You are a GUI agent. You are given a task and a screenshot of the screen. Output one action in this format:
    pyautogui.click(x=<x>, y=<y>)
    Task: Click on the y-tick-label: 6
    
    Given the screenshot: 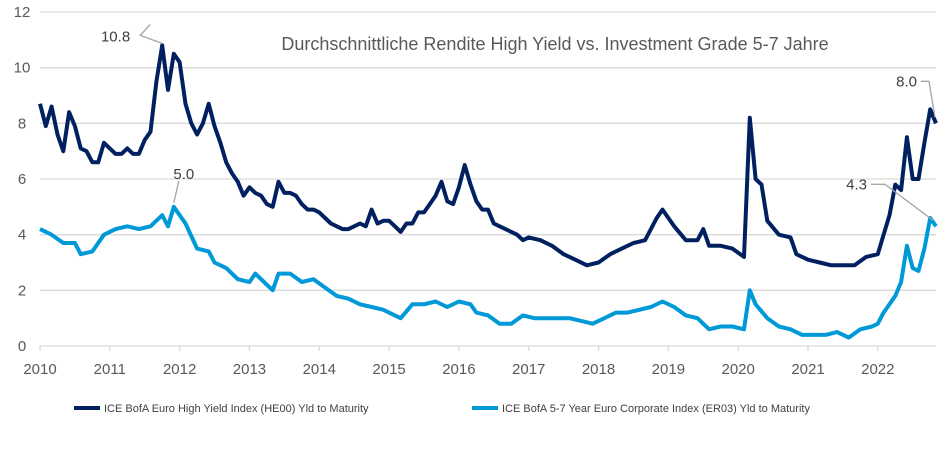 What is the action you would take?
    pyautogui.click(x=22, y=179)
    